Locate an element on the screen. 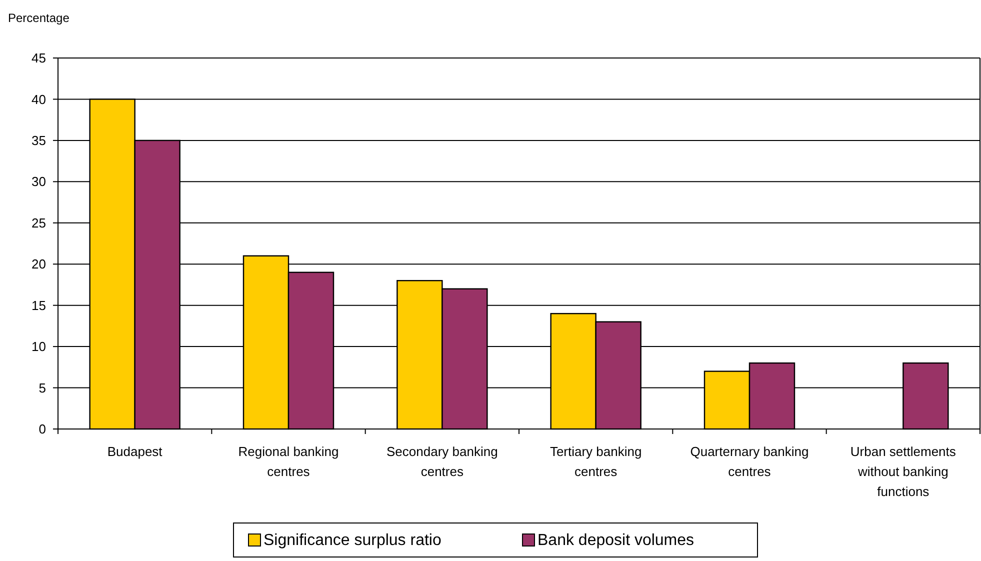 This screenshot has height=561, width=981. legend-label: Bank deposit volumes is located at coordinates (616, 540).